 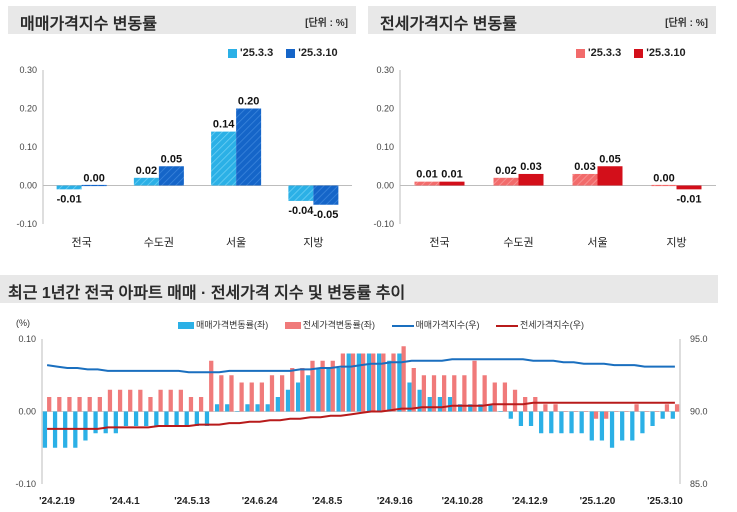 What do you see at coordinates (439, 242) in the screenshot?
I see `jeonse-change-category-label: 전국` at bounding box center [439, 242].